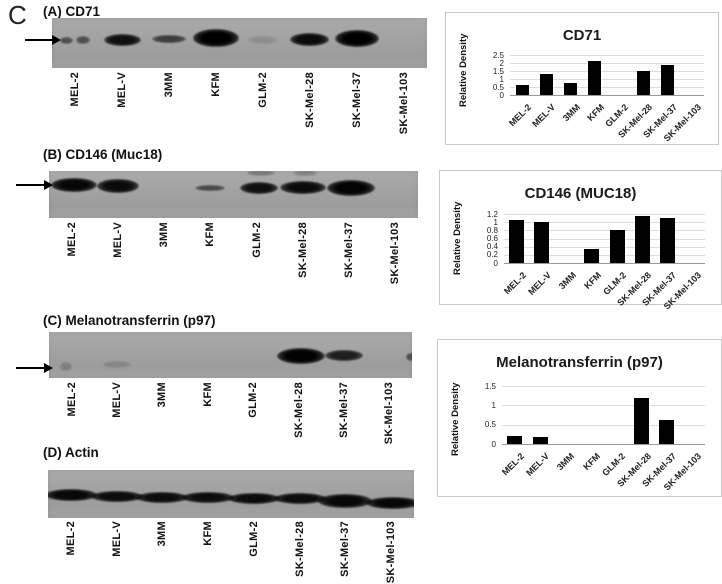 Image resolution: width=722 pixels, height=584 pixels. Describe the element at coordinates (579, 362) in the screenshot. I see `chart-title: Melanotransferrin (p97)` at that location.